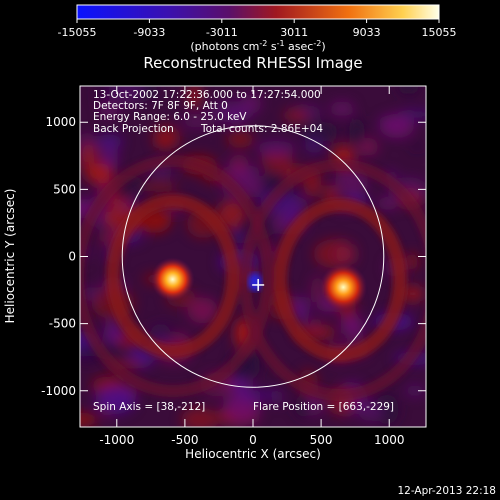 Image resolution: width=500 pixels, height=500 pixels. Describe the element at coordinates (446, 491) in the screenshot. I see `footer-timestamp: 12-Apr-2013 22:18` at that location.